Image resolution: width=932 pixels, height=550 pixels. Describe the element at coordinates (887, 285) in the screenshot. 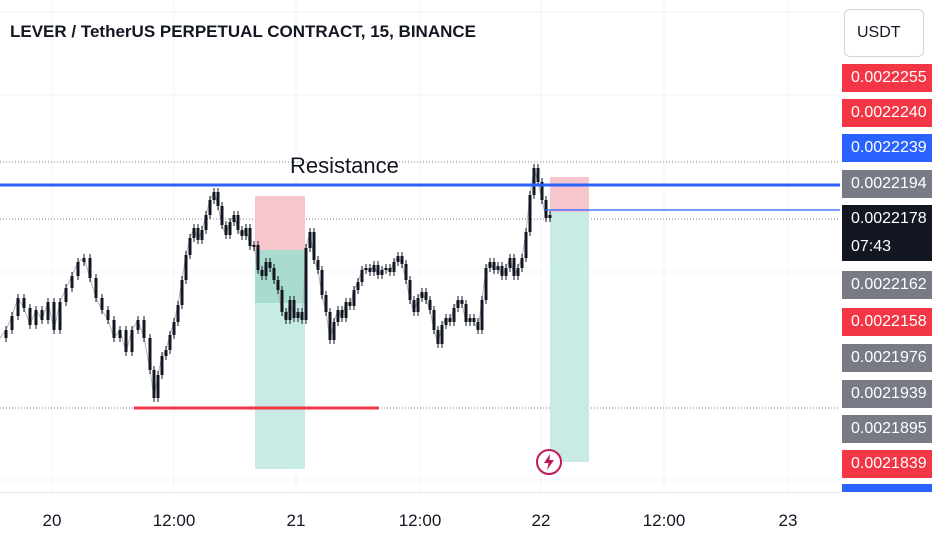

I see `price-label: 0.0022162` at that location.